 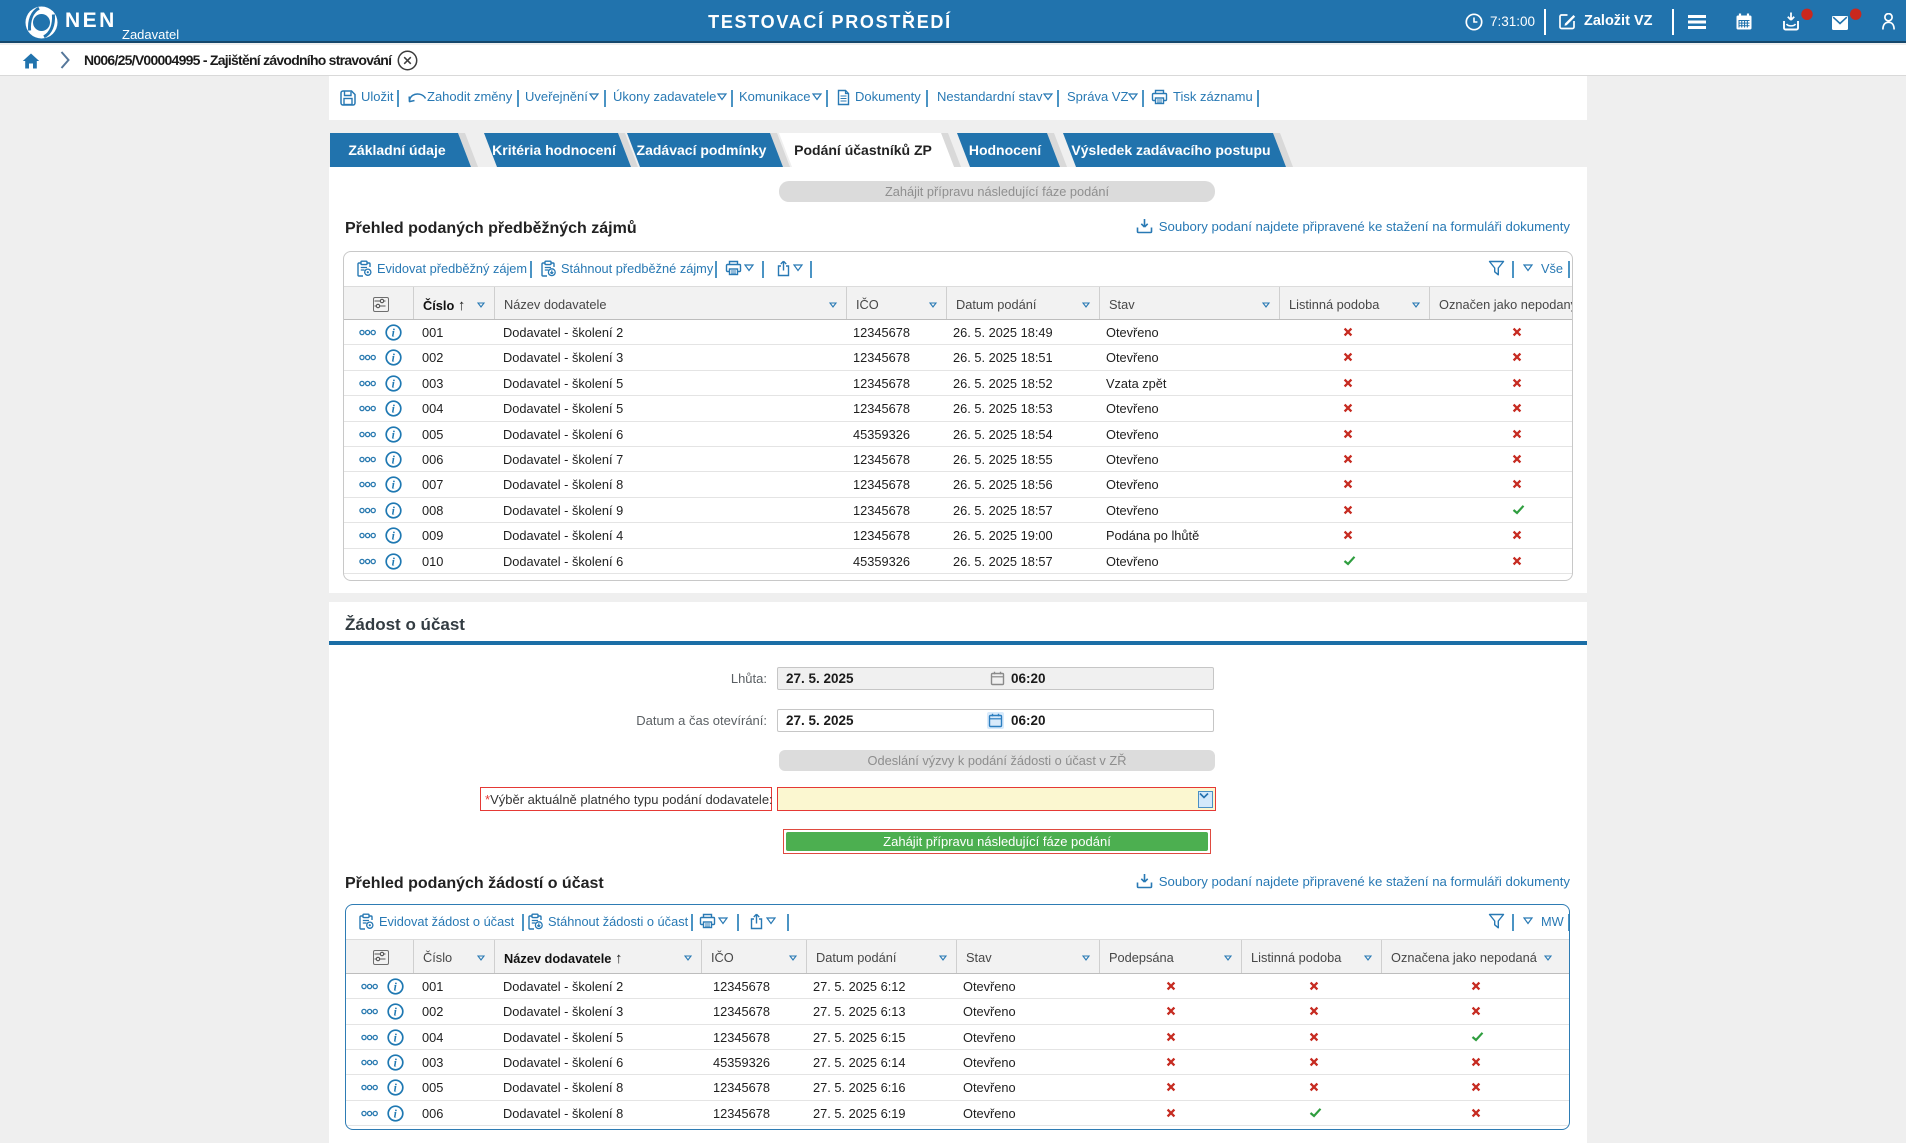 I want to click on svg-text: Výsledek zadávacího postupu, so click(x=1170, y=150).